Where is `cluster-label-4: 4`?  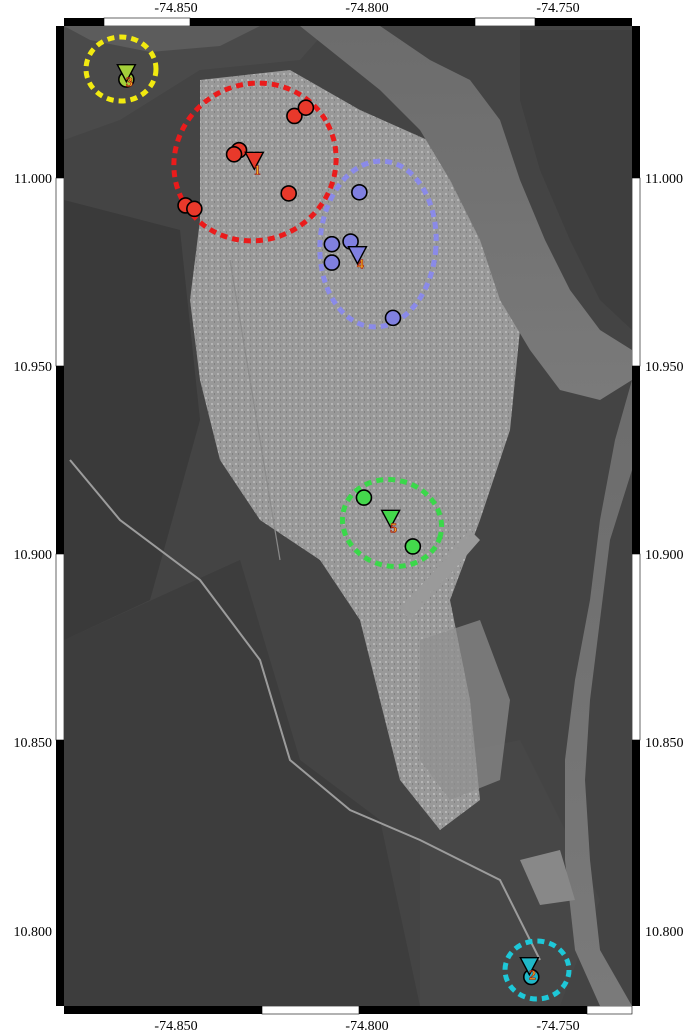
cluster-label-4: 4 is located at coordinates (360, 265).